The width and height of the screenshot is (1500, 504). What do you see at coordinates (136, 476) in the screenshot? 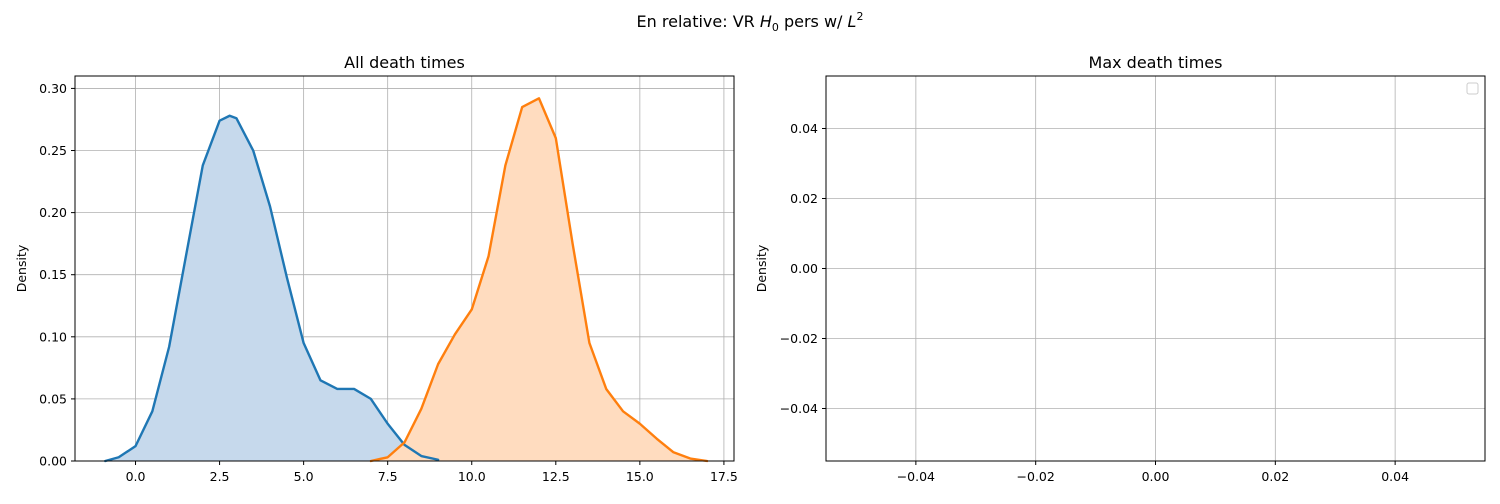
I see `panel0-xtick-label-0-0: 0.0` at bounding box center [136, 476].